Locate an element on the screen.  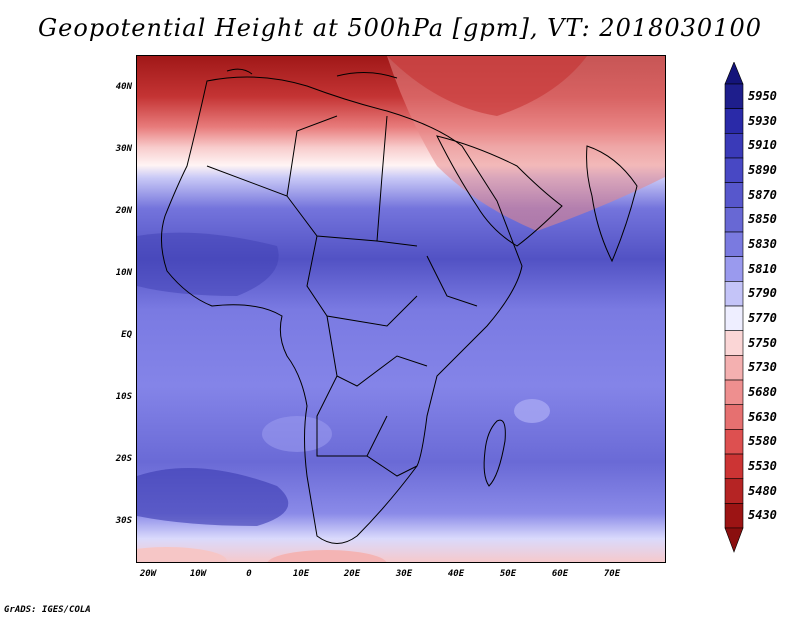
colorbar-svg is located at coordinates (734, 307).